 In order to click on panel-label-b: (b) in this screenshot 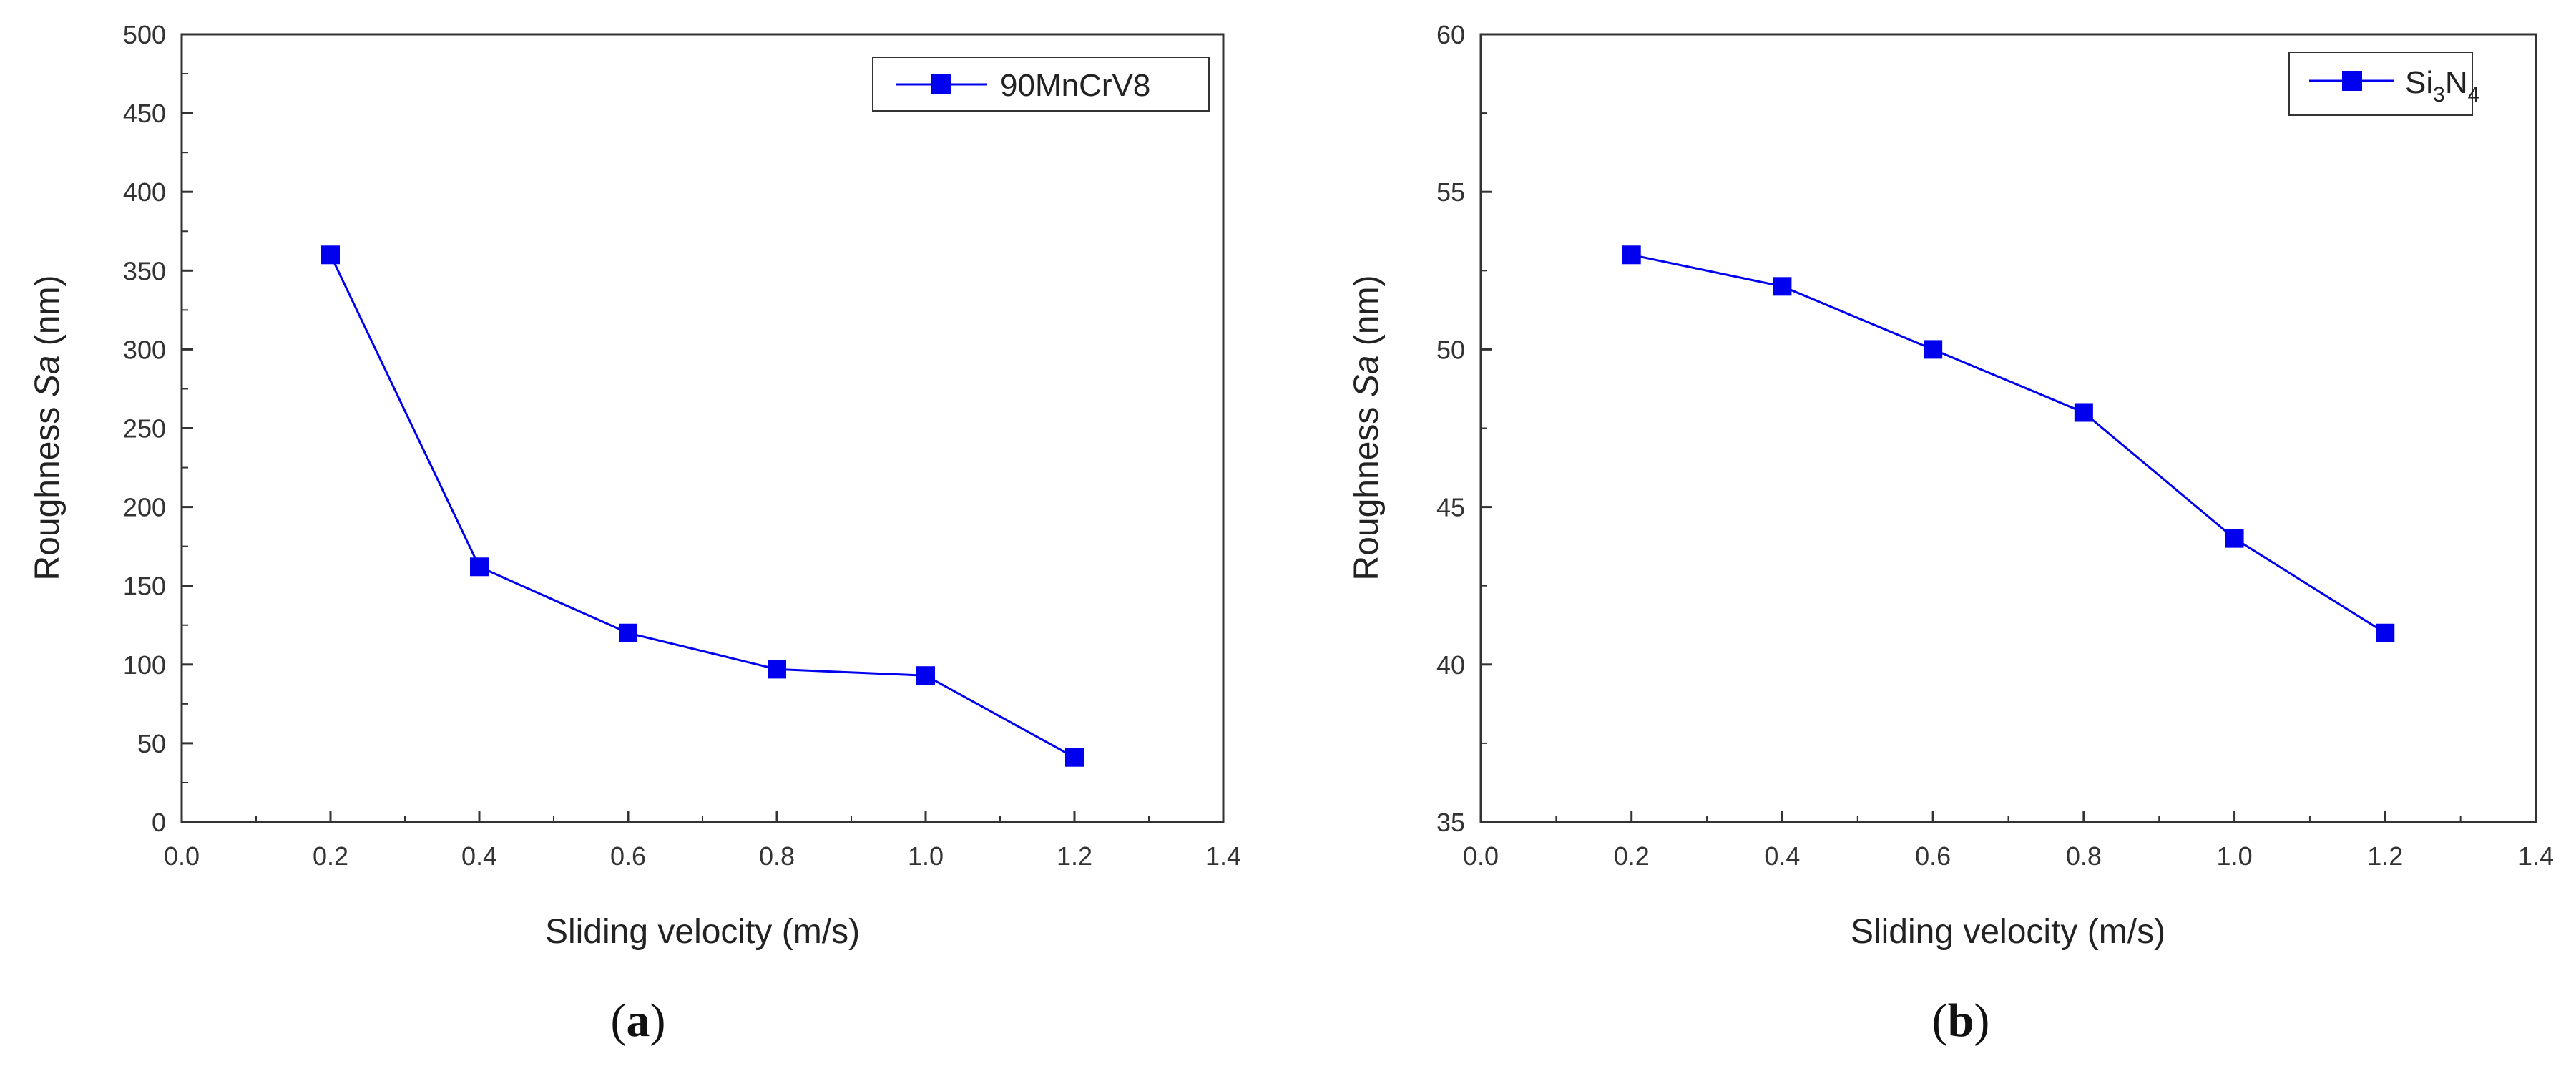, I will do `click(1961, 1020)`.